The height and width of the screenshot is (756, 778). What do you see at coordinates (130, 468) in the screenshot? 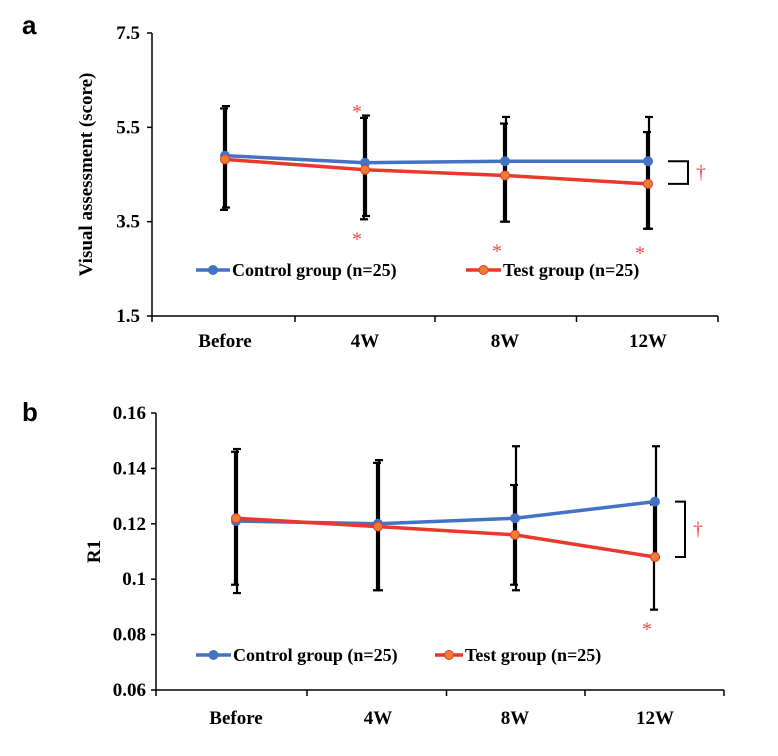
I see `y-tick-label: 0.14` at bounding box center [130, 468].